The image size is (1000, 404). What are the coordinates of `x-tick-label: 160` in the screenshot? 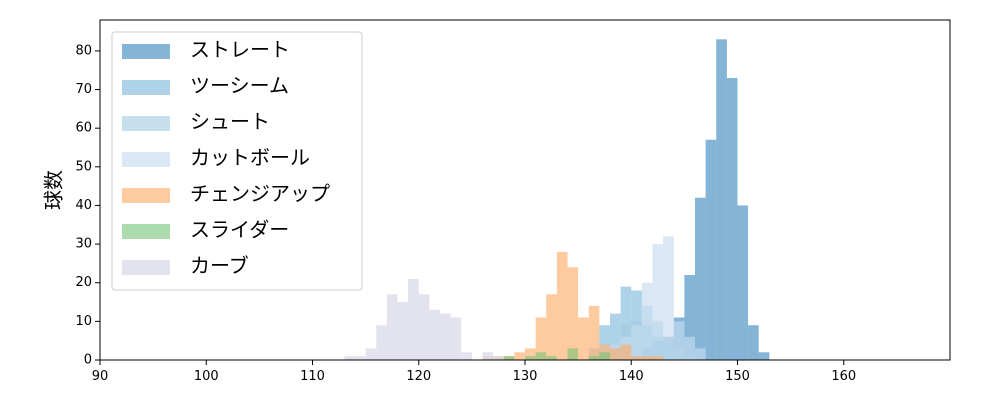 It's located at (843, 376).